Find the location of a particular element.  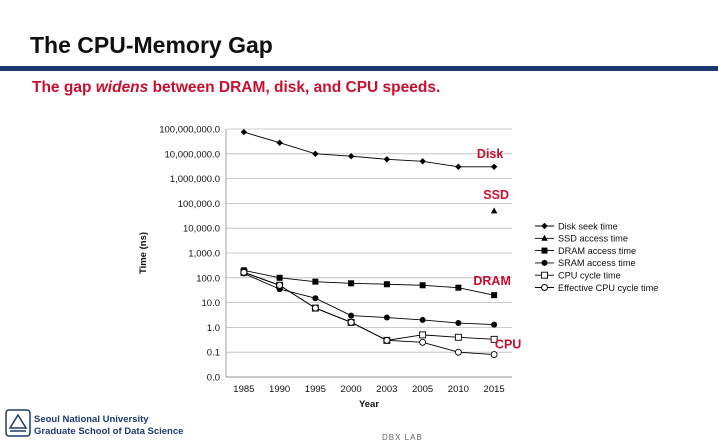

x-tick-label: 2000 is located at coordinates (351, 389).